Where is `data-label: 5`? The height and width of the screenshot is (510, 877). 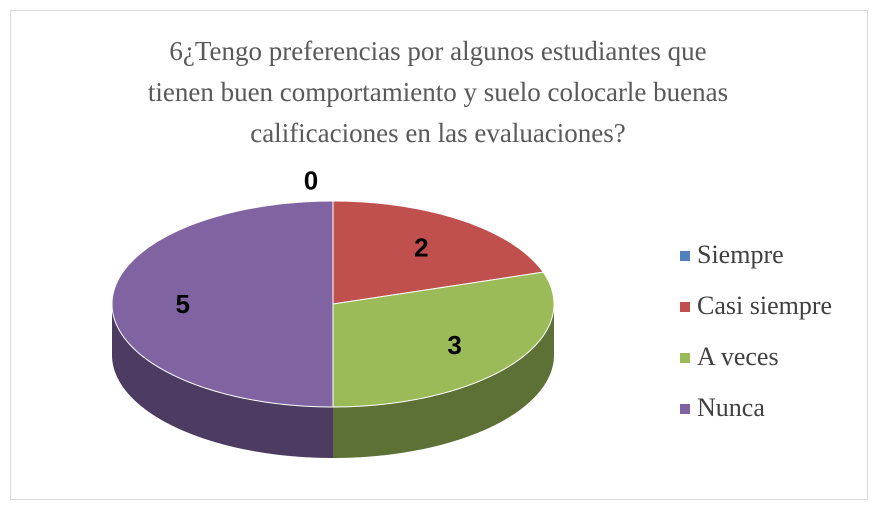
data-label: 5 is located at coordinates (182, 304).